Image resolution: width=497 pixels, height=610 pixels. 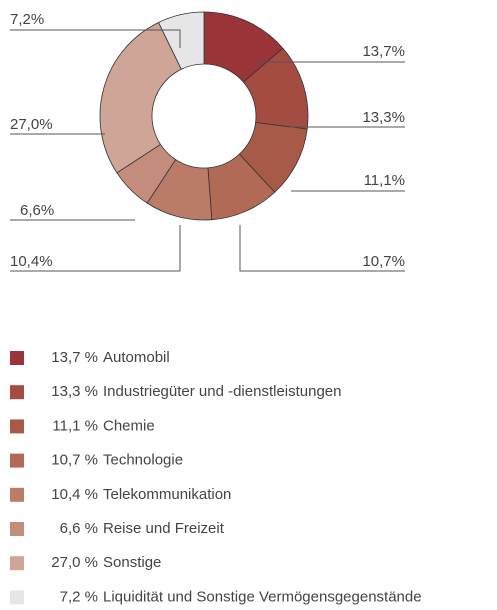 What do you see at coordinates (31, 124) in the screenshot?
I see `value-label: 27,0%` at bounding box center [31, 124].